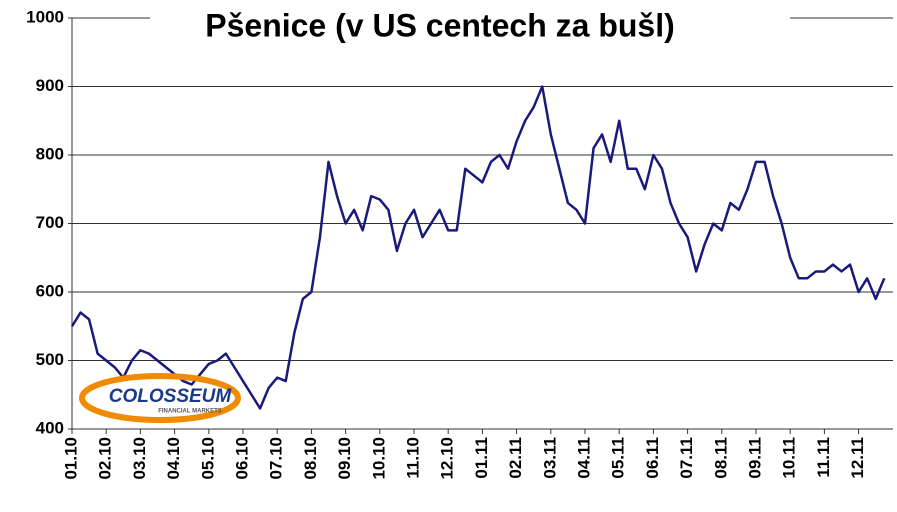 The height and width of the screenshot is (512, 897). What do you see at coordinates (515, 458) in the screenshot?
I see `x-tick-label: 02.11` at bounding box center [515, 458].